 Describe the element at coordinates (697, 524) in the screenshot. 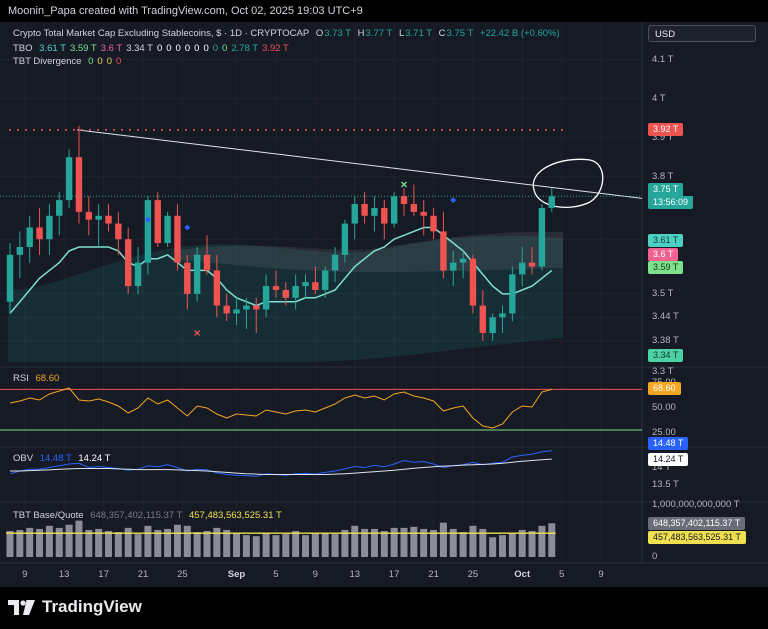

I see `tbt-value-tag: 648,357,402,115.37 T` at that location.